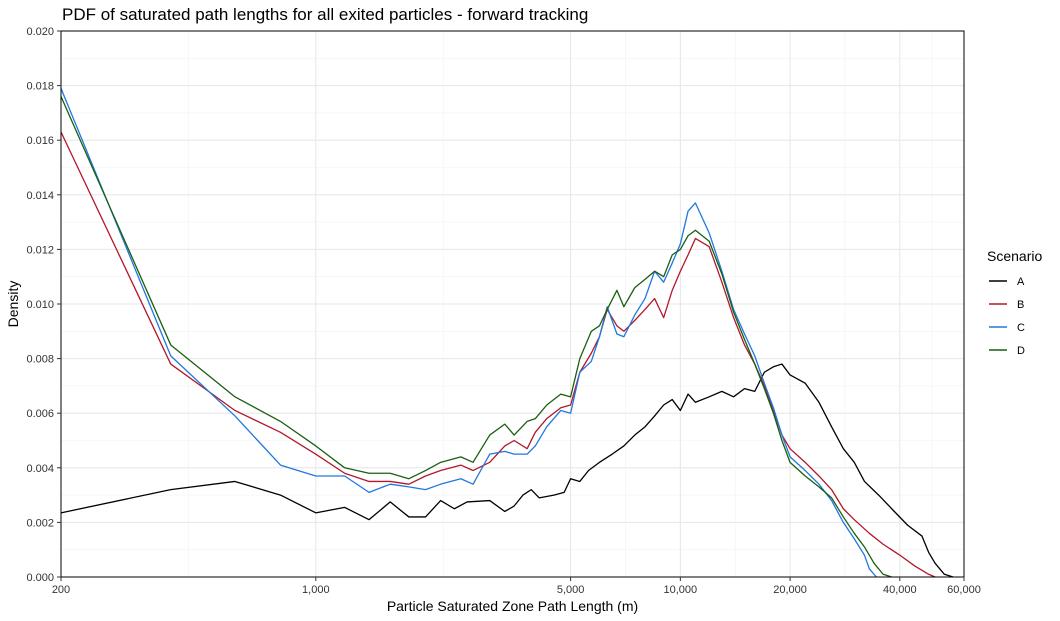 This screenshot has width=1060, height=621. Describe the element at coordinates (40, 305) in the screenshot. I see `y-tick-label: 0.010` at that location.